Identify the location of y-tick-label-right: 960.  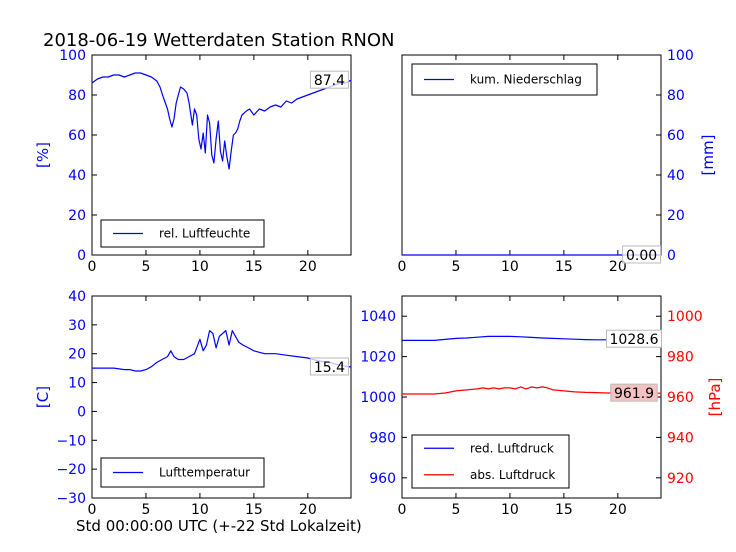
(680, 398).